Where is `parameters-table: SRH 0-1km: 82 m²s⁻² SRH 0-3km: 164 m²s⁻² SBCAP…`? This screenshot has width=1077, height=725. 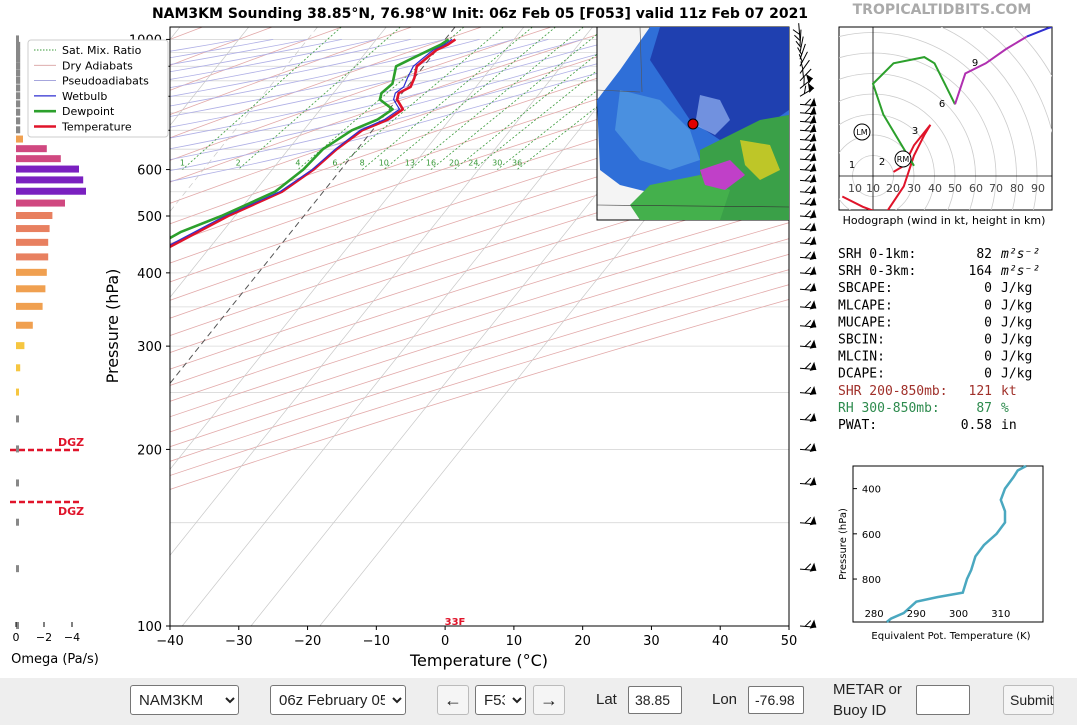 parameters-table: SRH 0-1km: 82 m²s⁻² SRH 0-3km: 164 m²s⁻² SBCAP… is located at coordinates (939, 340).